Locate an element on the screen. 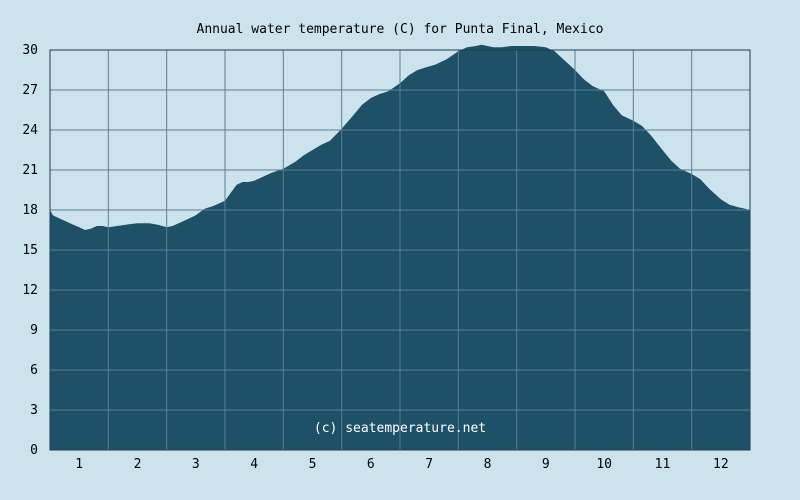 The width and height of the screenshot is (800, 500). watermark: (c) seatemperature.net is located at coordinates (400, 428).